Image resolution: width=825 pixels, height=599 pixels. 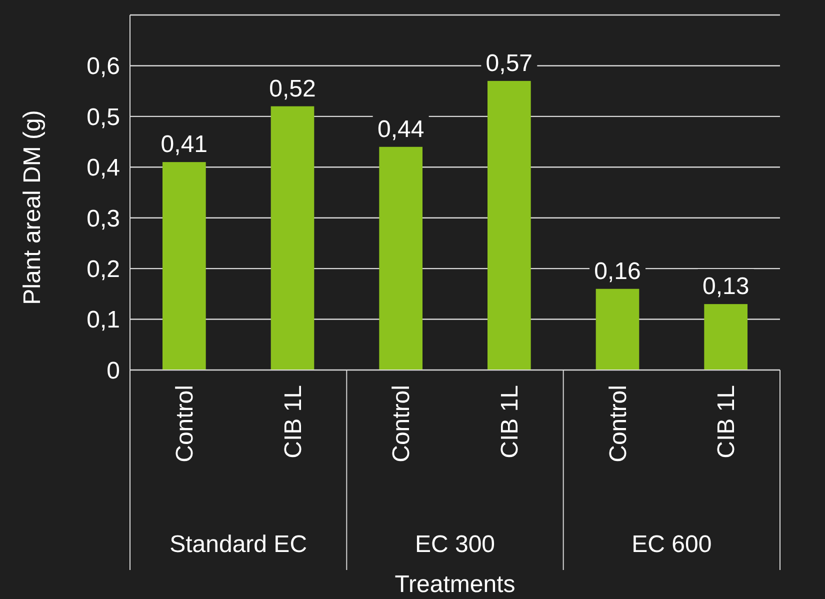 What do you see at coordinates (103, 168) in the screenshot?
I see `y-tick-label: 0,4` at bounding box center [103, 168].